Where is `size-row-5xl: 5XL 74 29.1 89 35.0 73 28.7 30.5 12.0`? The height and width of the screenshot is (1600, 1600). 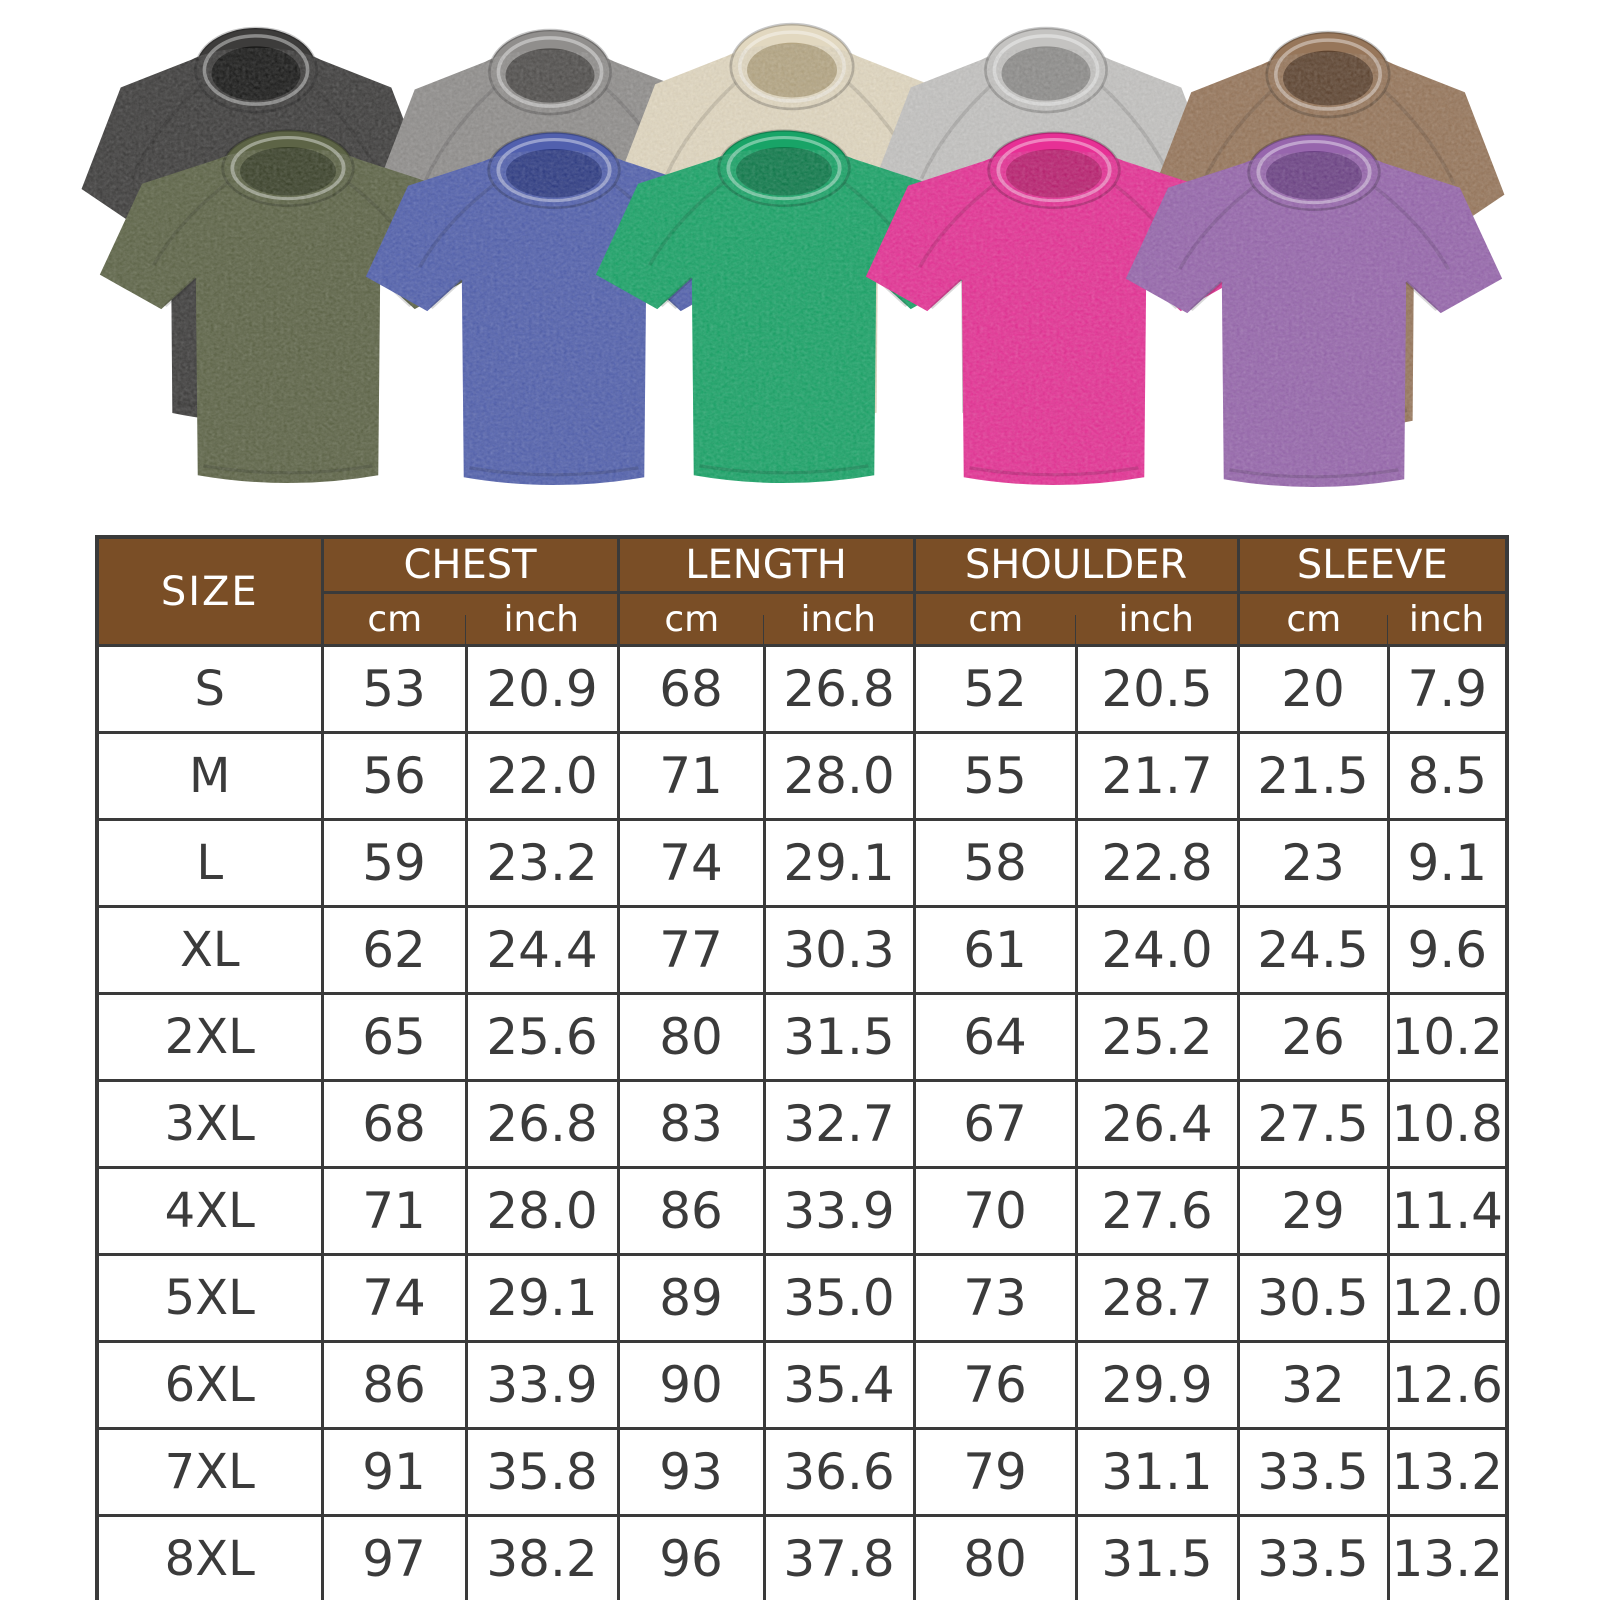 size-row-5xl: 5XL 74 29.1 89 35.0 73 28.7 30.5 12.0 is located at coordinates (802, 1298).